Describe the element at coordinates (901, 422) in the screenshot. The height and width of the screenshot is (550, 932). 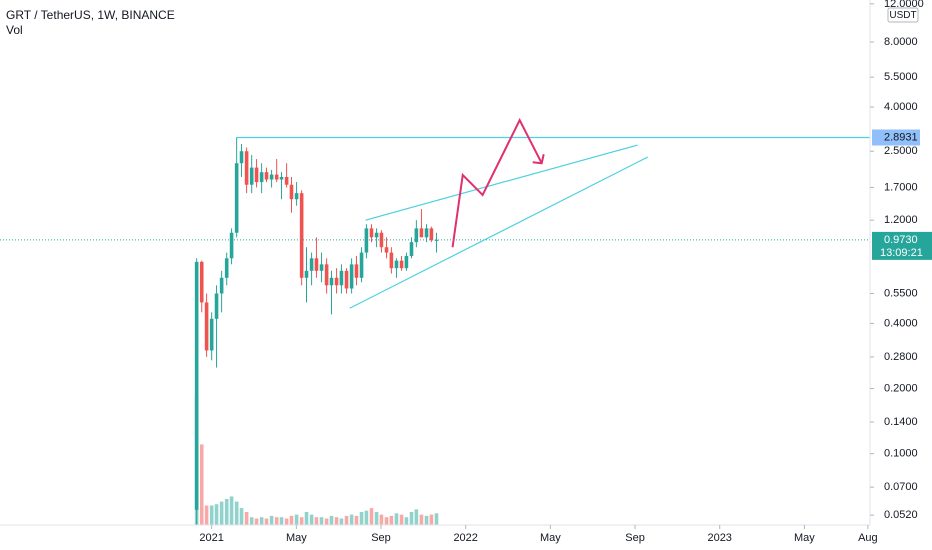
I see `y-tick-label: 0.1400` at that location.